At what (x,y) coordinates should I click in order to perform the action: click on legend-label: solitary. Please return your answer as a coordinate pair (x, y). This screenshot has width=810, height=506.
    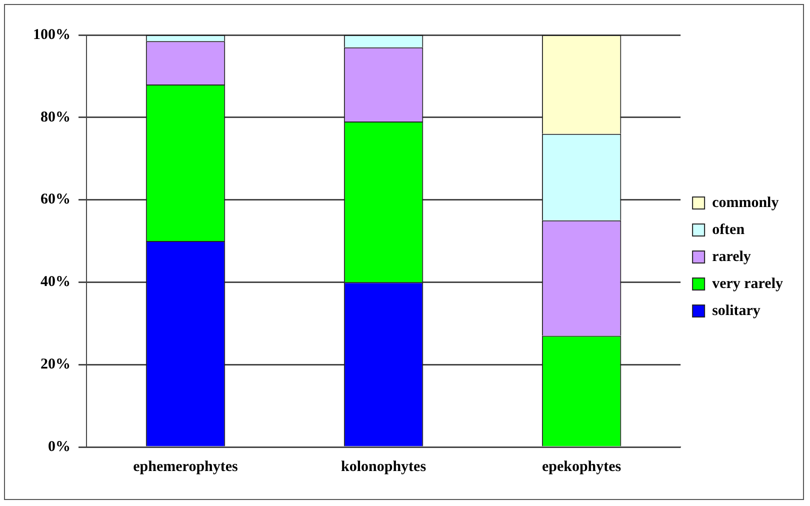
    Looking at the image, I should click on (736, 310).